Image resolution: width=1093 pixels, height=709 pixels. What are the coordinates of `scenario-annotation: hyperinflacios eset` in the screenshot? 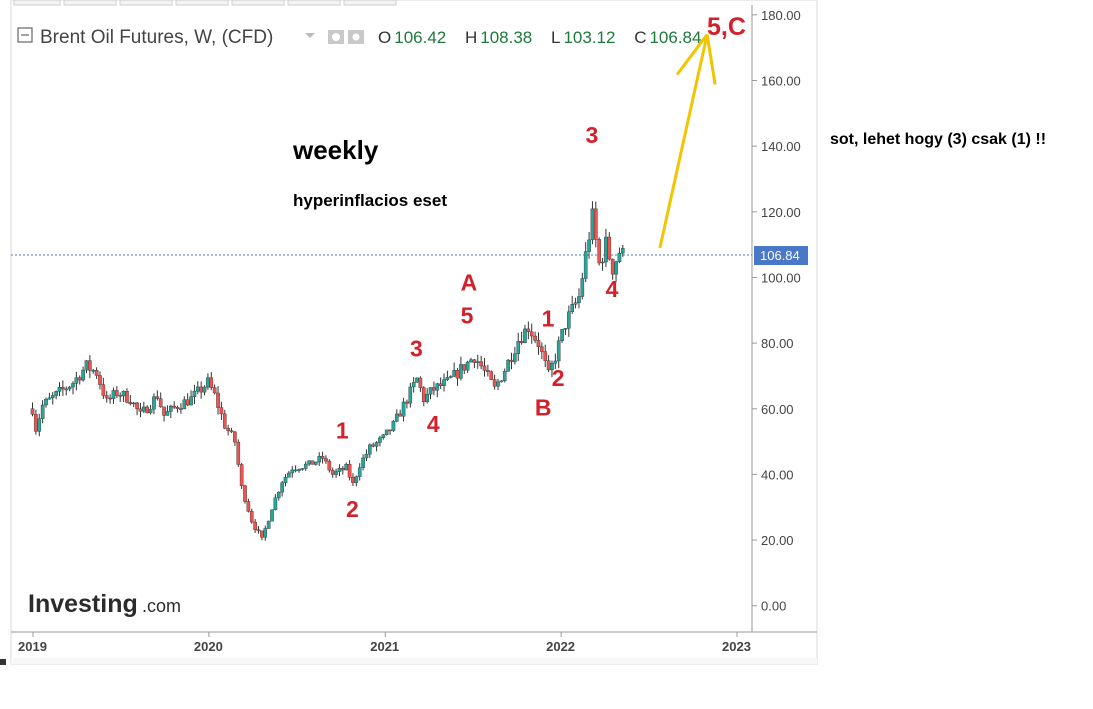 It's located at (370, 200).